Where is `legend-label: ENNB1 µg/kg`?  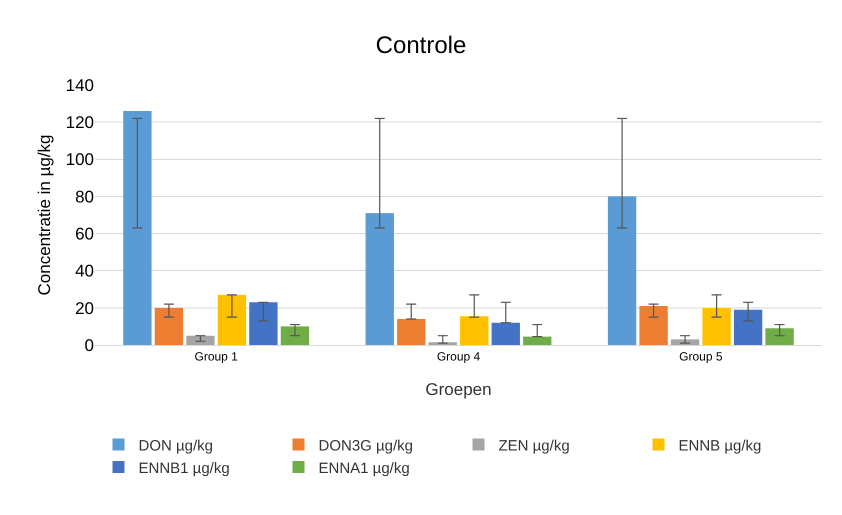
legend-label: ENNB1 µg/kg is located at coordinates (184, 468).